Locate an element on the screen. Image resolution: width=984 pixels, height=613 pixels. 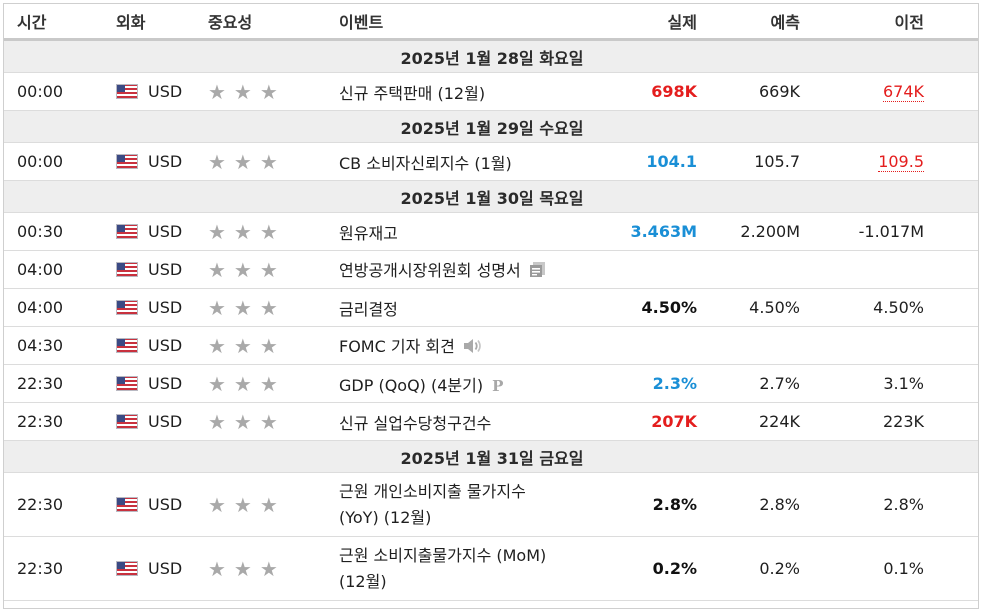
event-row: 00:30 USD ★★★ 원유재고 3.463M 2.200M -1.017M is located at coordinates (491, 231).